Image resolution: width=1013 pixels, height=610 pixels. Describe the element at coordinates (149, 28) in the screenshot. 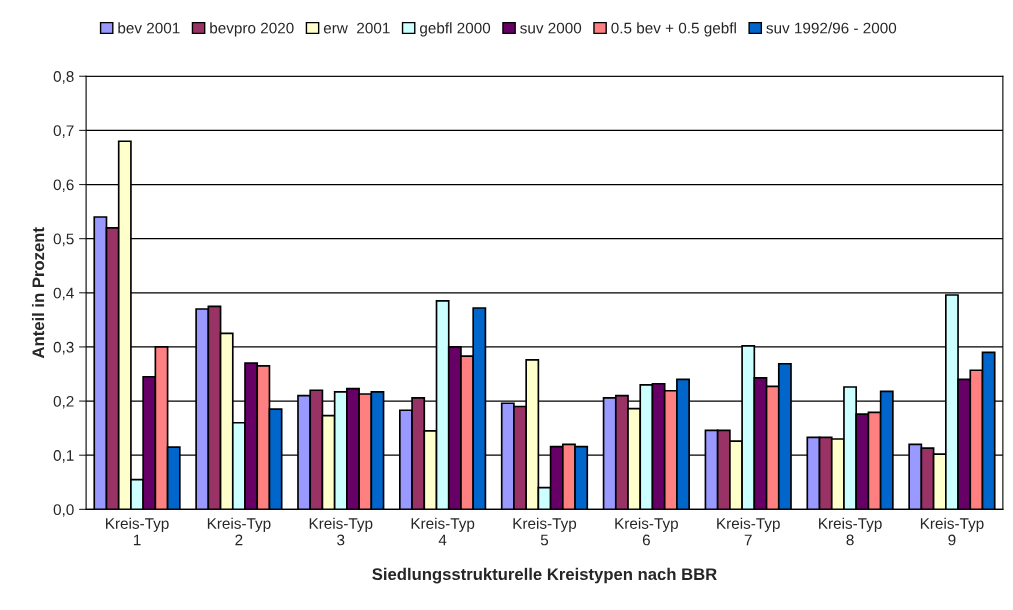

I see `legend-label: bev 2001` at that location.